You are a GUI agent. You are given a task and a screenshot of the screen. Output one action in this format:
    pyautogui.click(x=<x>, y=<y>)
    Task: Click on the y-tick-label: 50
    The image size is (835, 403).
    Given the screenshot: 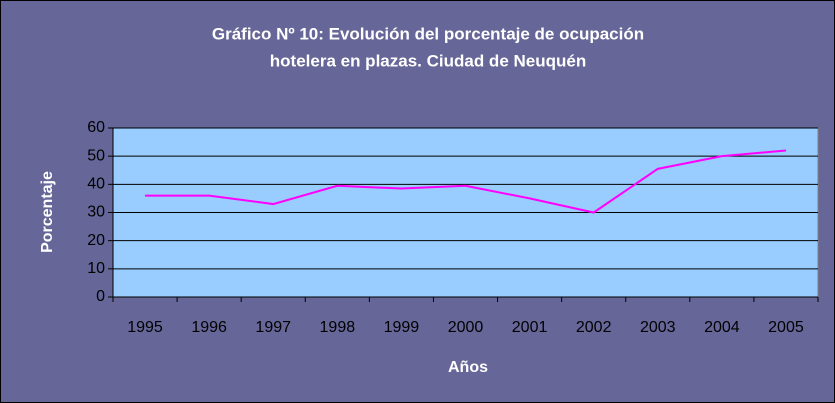 What is the action you would take?
    pyautogui.click(x=96, y=155)
    